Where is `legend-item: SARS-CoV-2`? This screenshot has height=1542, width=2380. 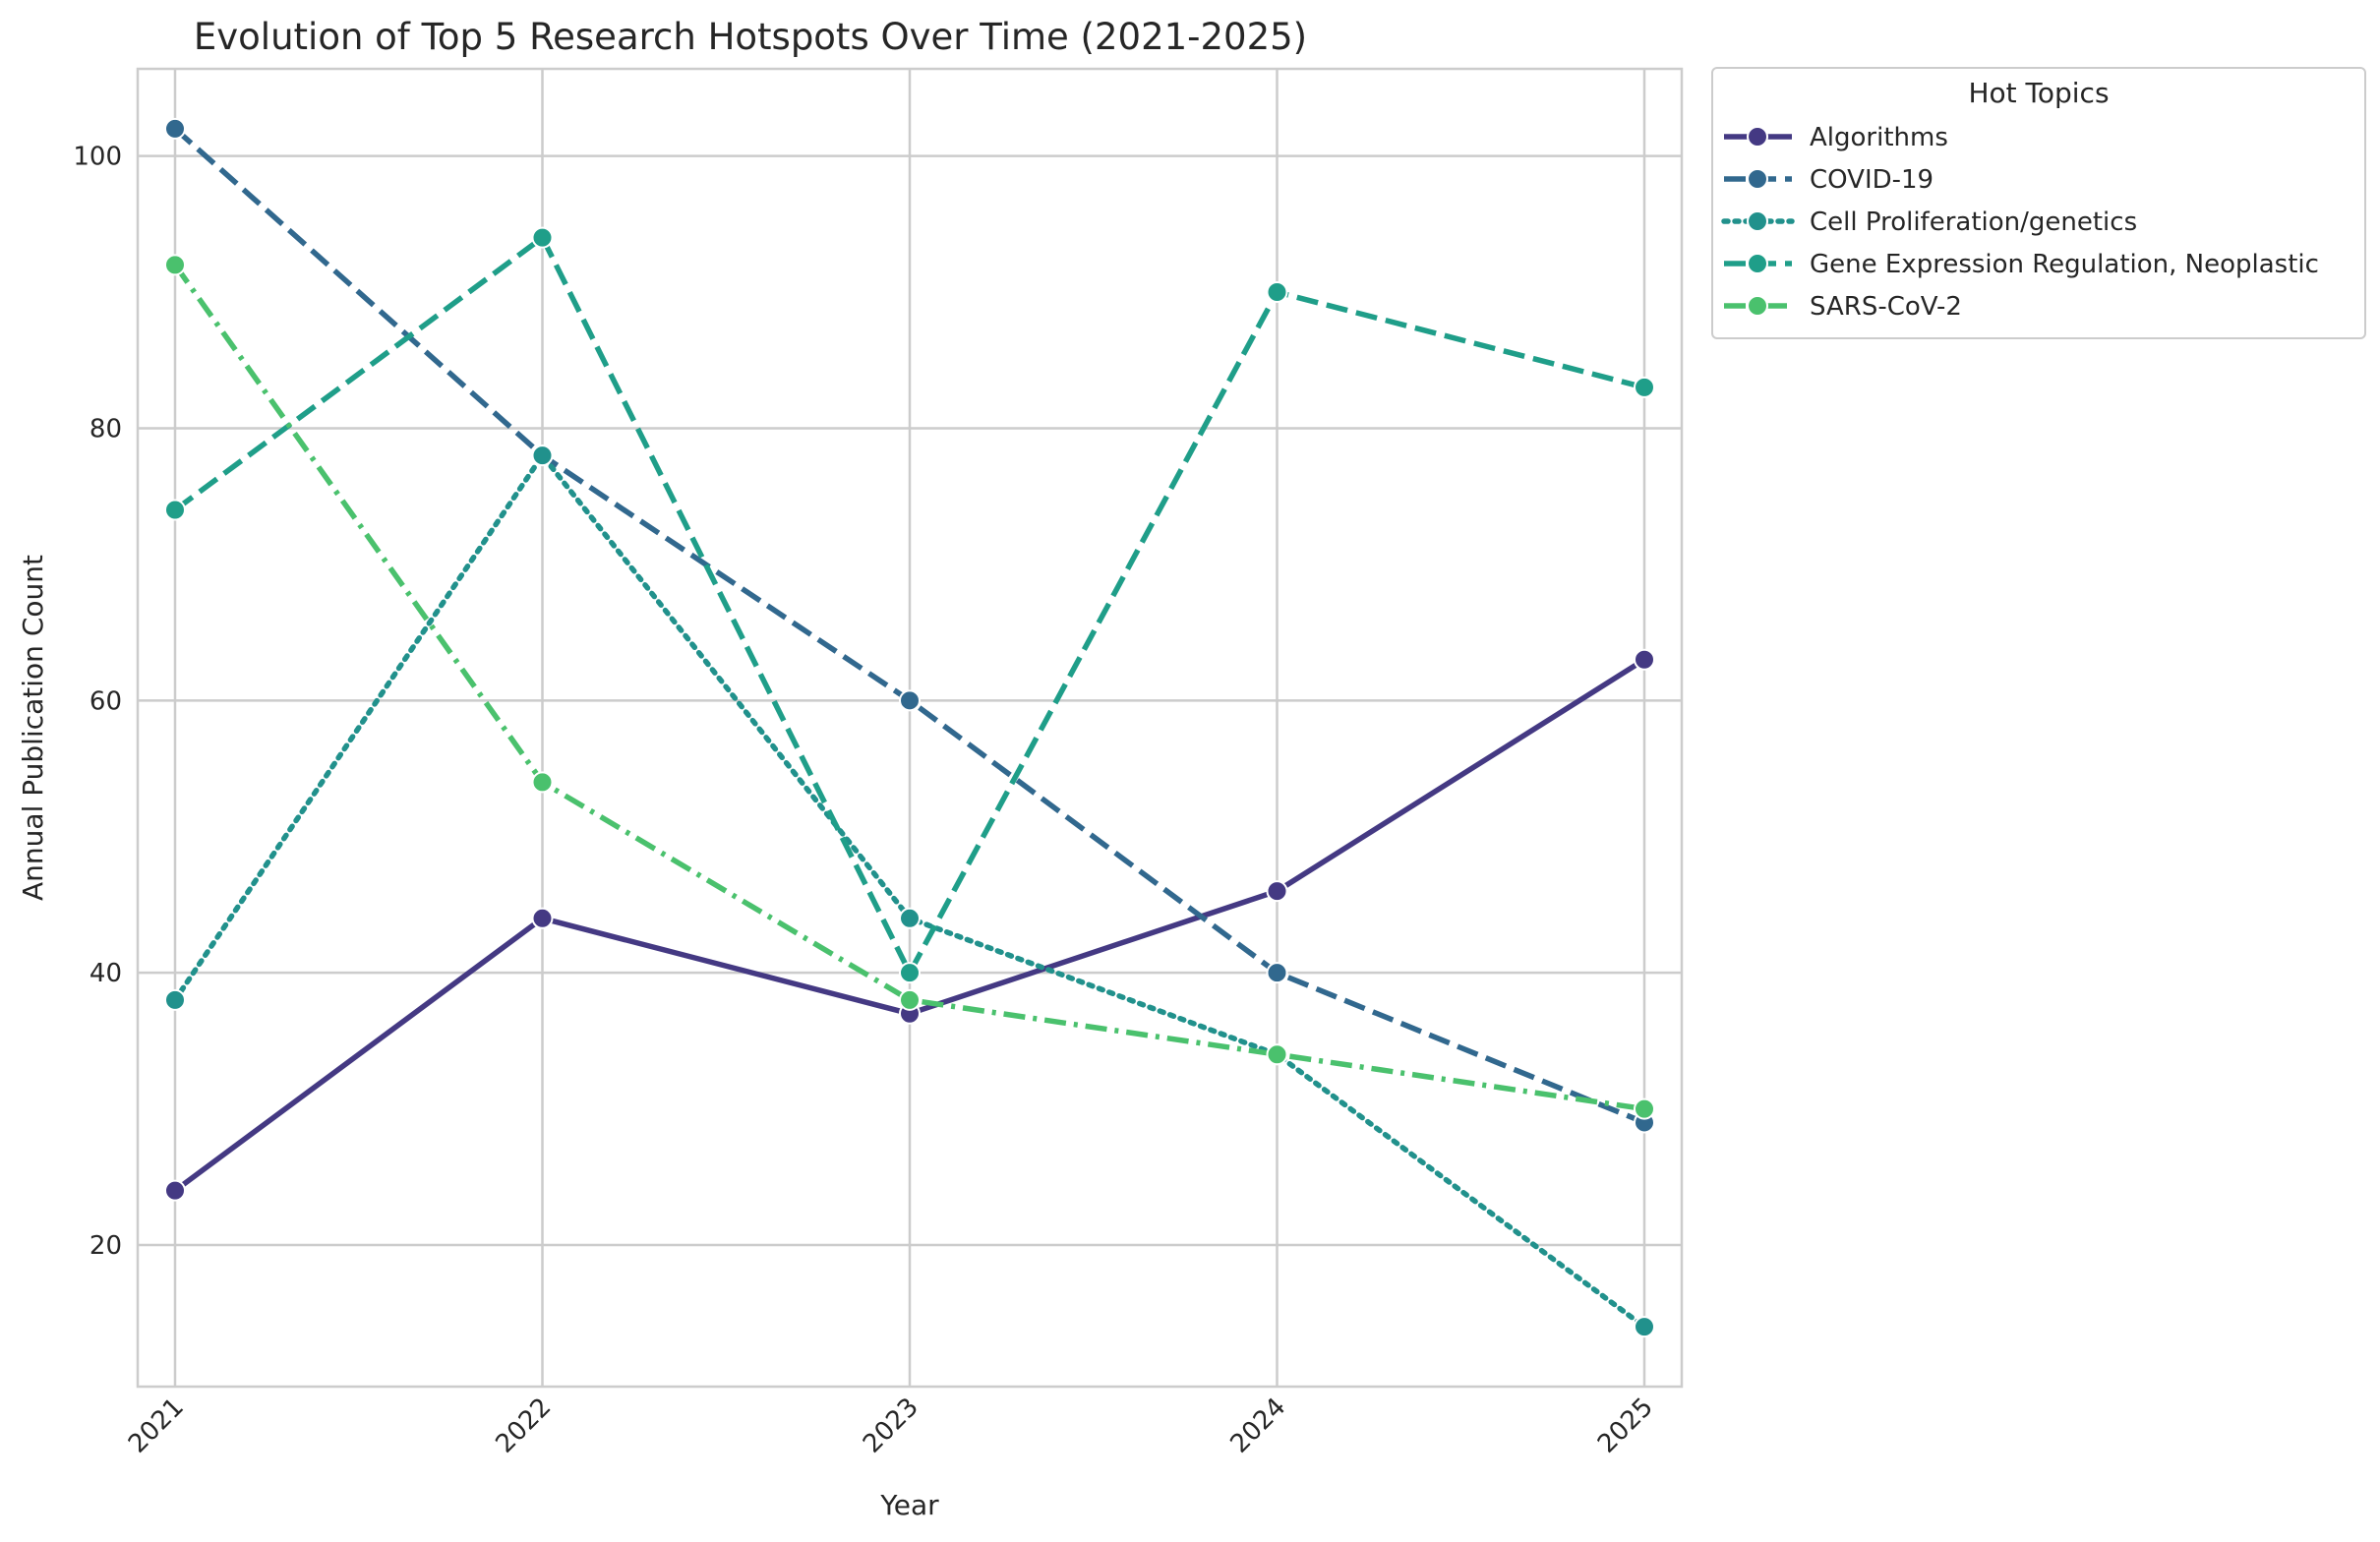 legend-item: SARS-CoV-2 is located at coordinates (1843, 307).